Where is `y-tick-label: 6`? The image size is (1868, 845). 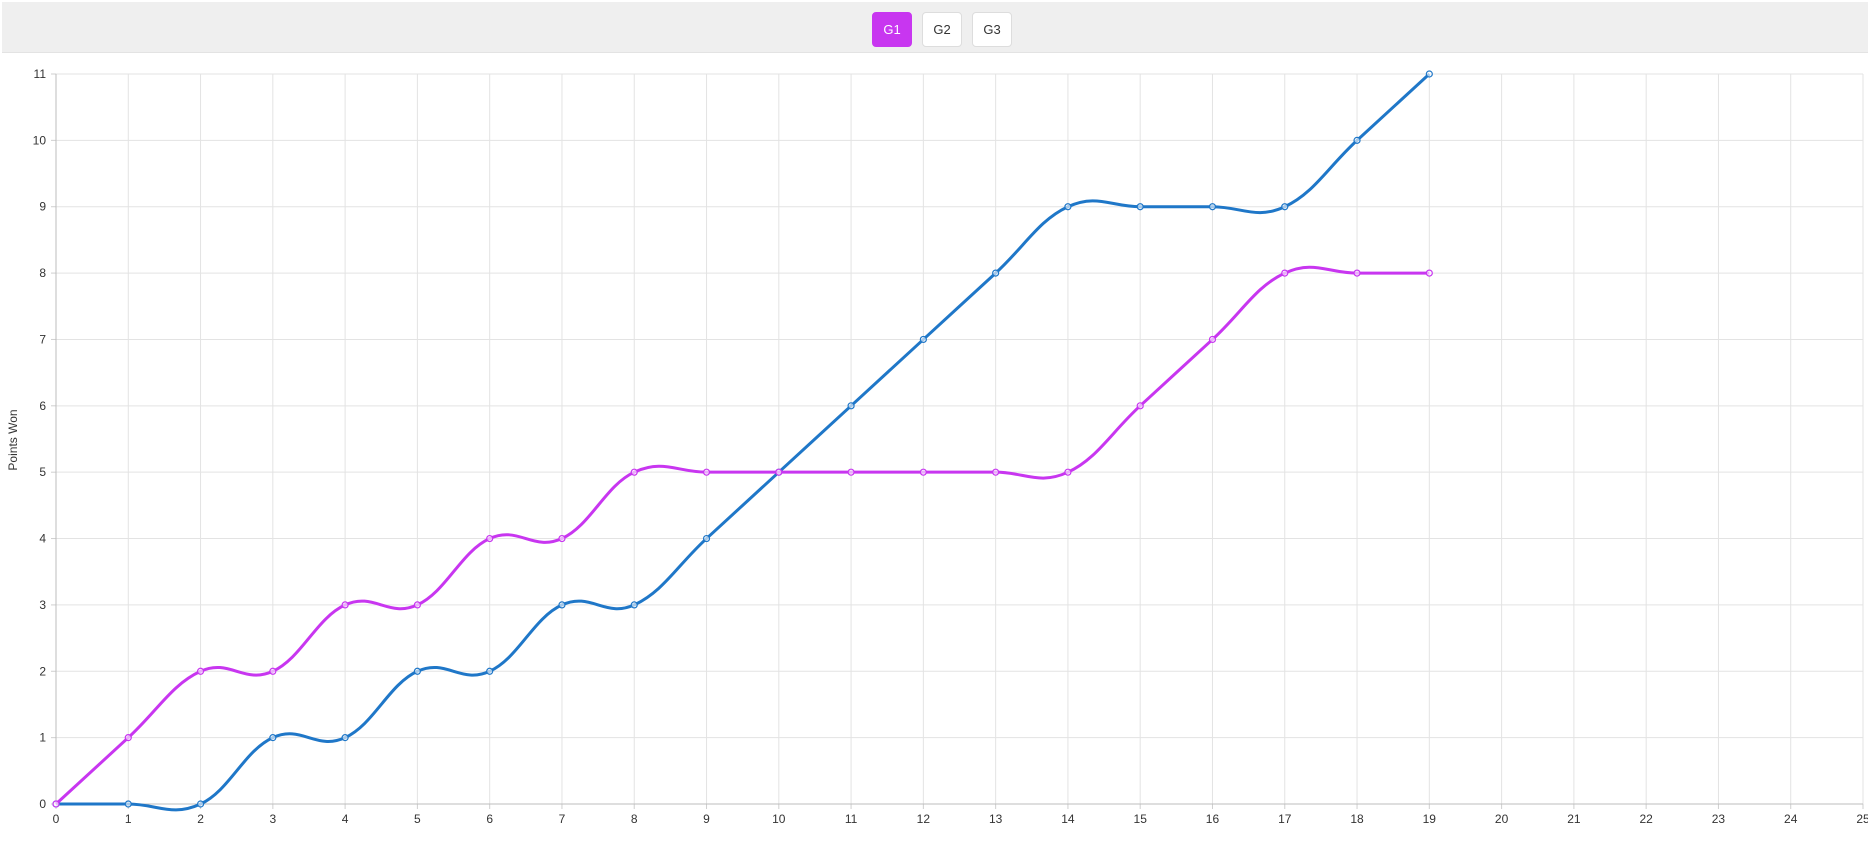
y-tick-label: 6 is located at coordinates (42, 406).